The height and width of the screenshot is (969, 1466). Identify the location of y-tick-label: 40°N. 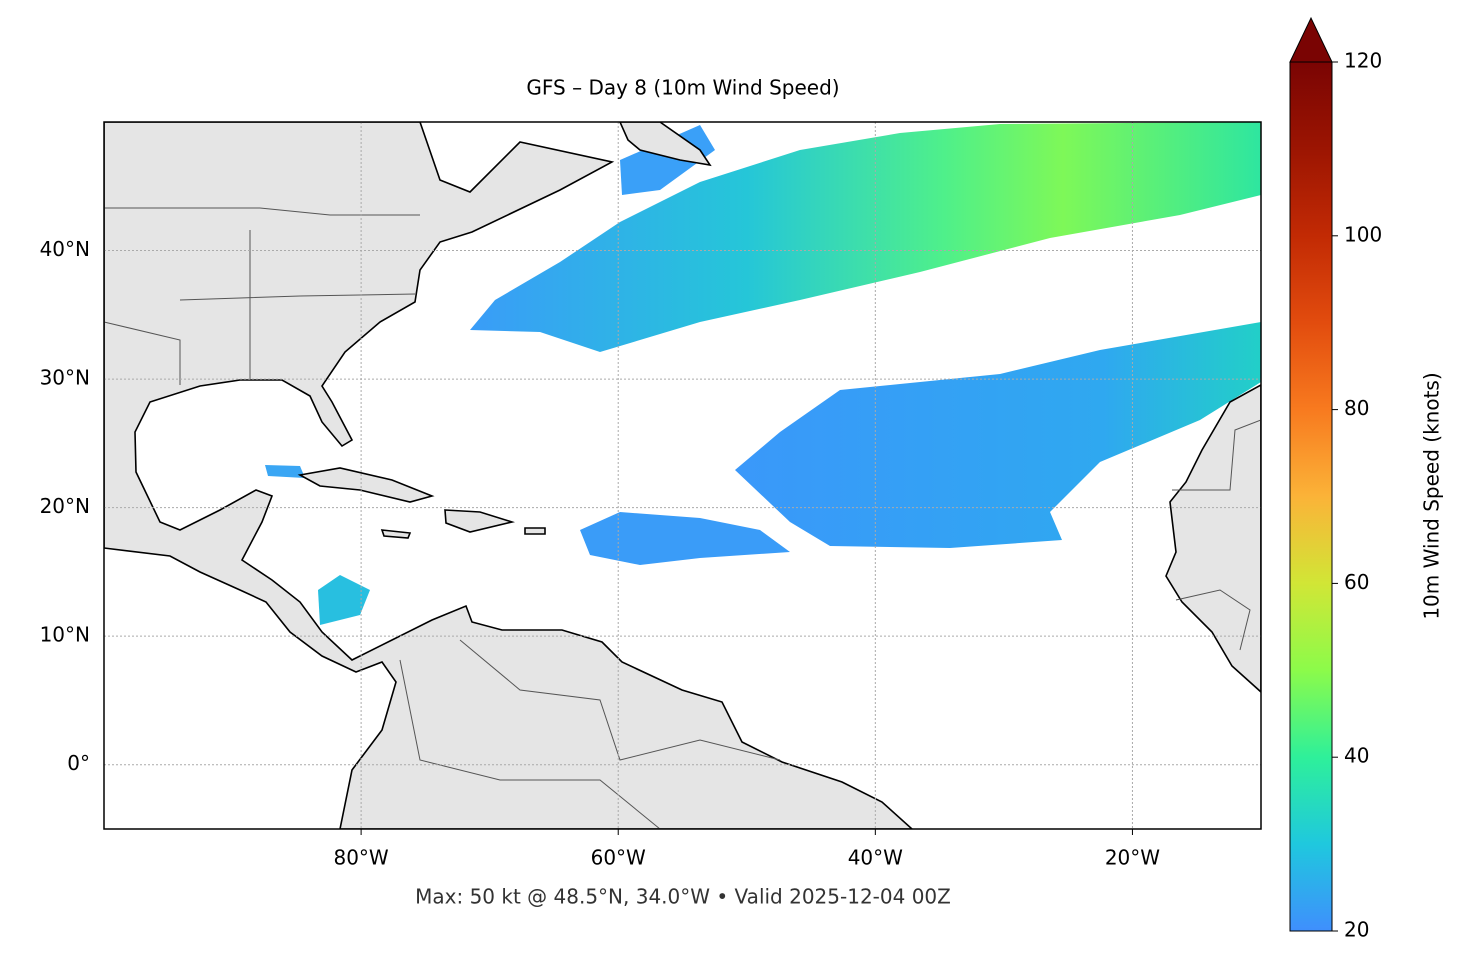
(65, 249).